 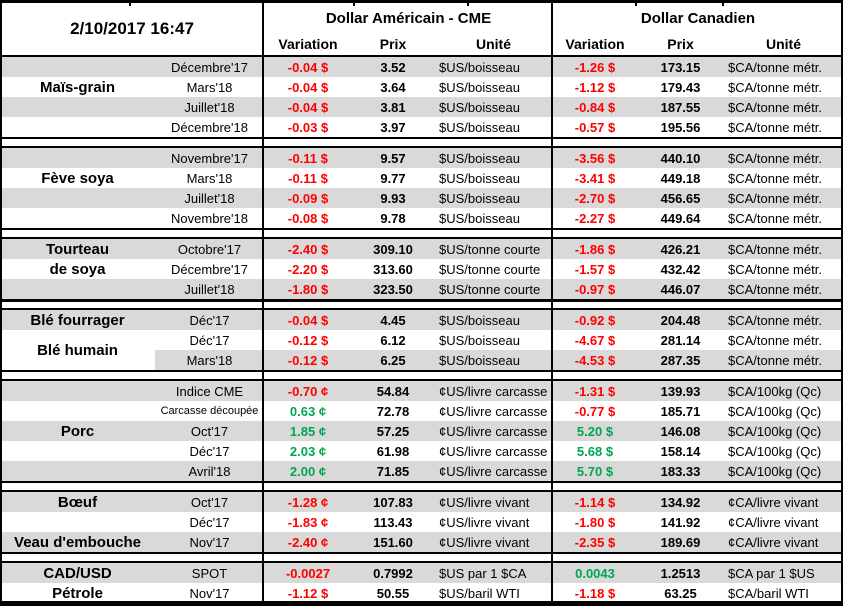 What do you see at coordinates (680, 431) in the screenshot?
I see `ca-price-cell: 146.08` at bounding box center [680, 431].